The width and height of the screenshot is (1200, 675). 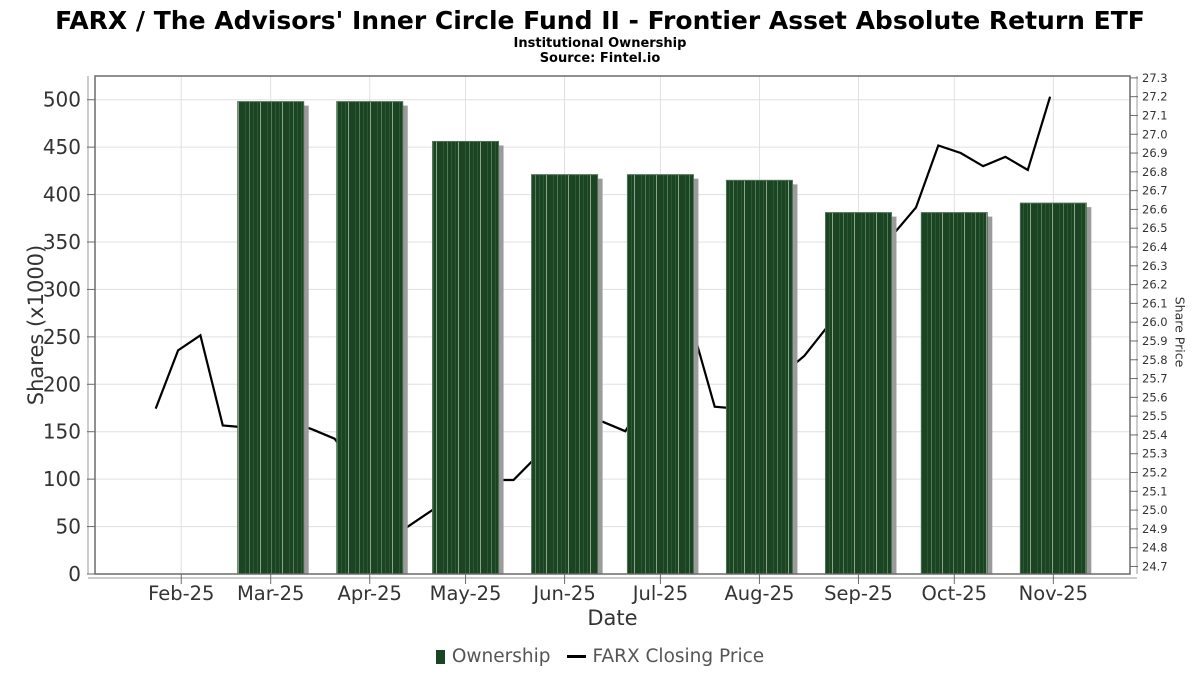 I want to click on y-right-tick-label: 24.8, so click(x=1155, y=548).